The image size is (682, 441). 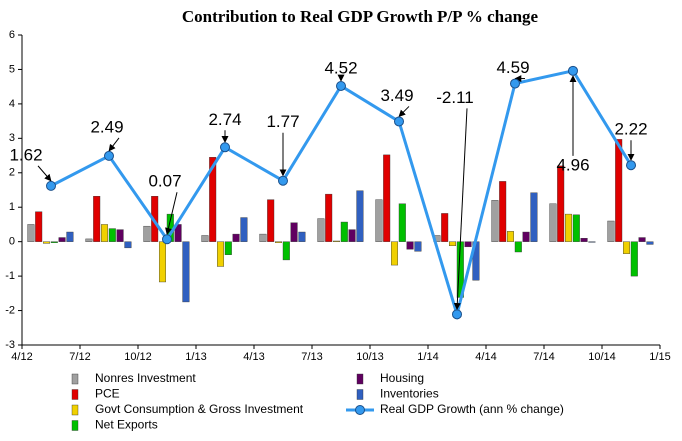 I want to click on x-tick-label: 1/15, so click(x=659, y=357).